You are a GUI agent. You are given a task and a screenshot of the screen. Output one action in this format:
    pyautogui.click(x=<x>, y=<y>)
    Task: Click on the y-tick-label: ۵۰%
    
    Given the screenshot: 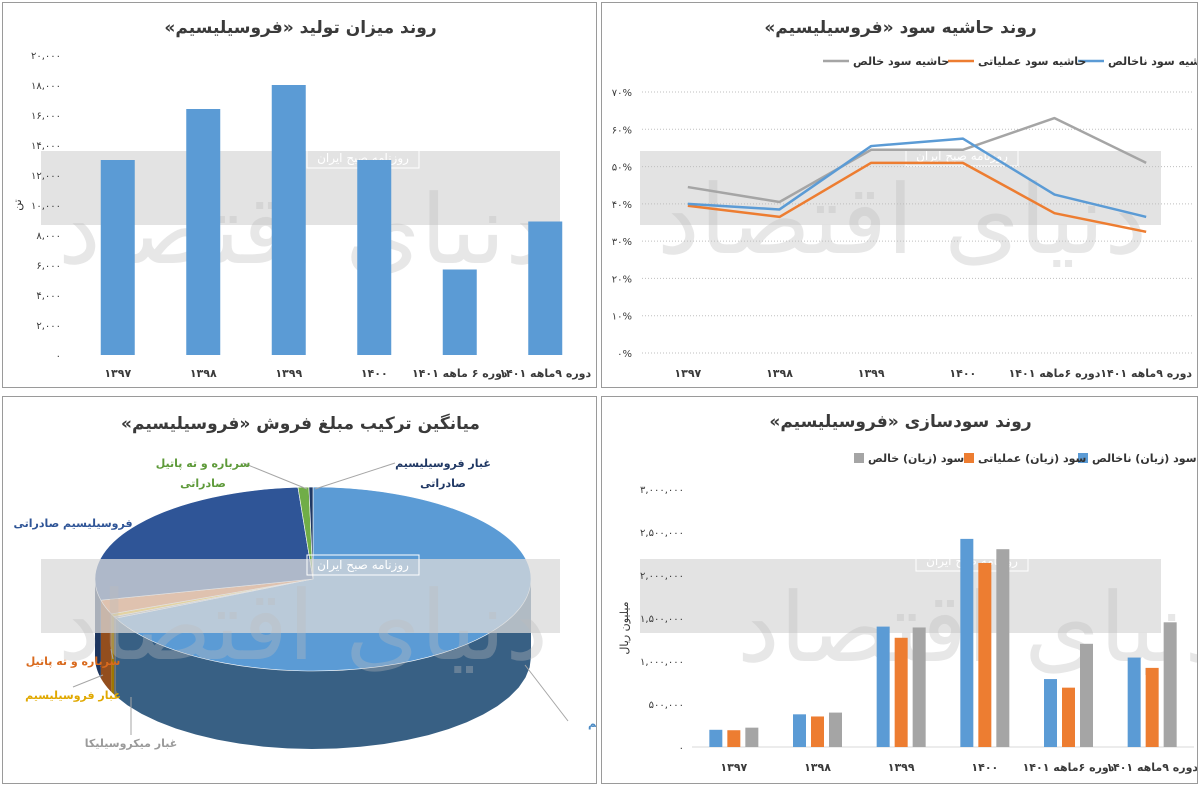 What is the action you would take?
    pyautogui.click(x=622, y=168)
    